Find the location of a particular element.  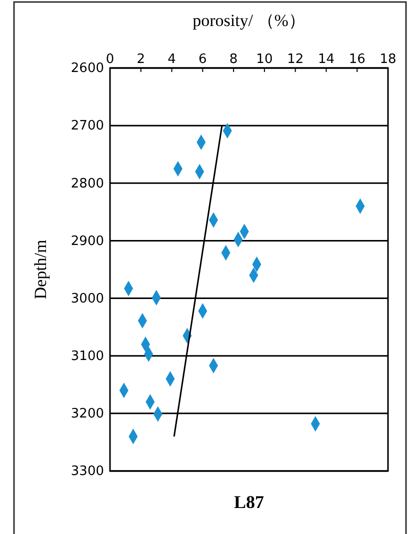

y-tick-label: 3300 is located at coordinates (87, 472).